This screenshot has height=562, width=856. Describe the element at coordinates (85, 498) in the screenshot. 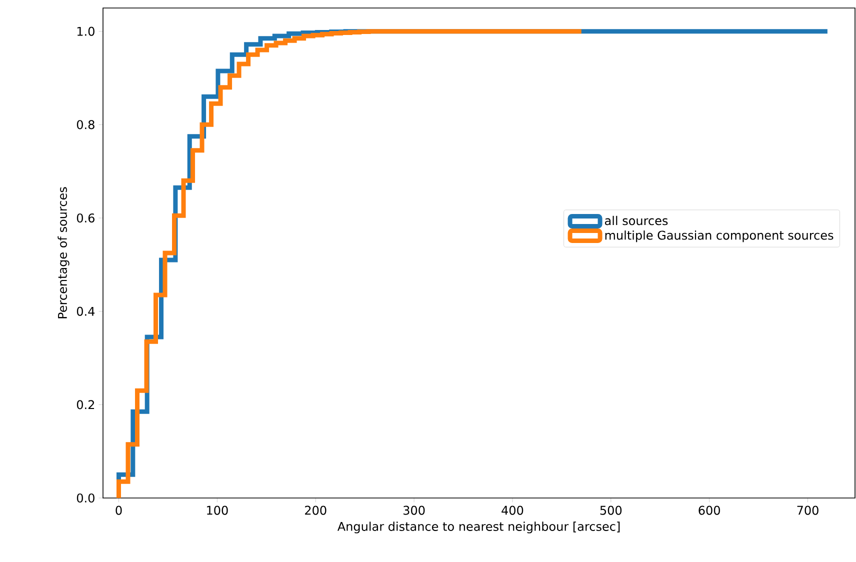

I see `y-tick-label: 0.0` at that location.